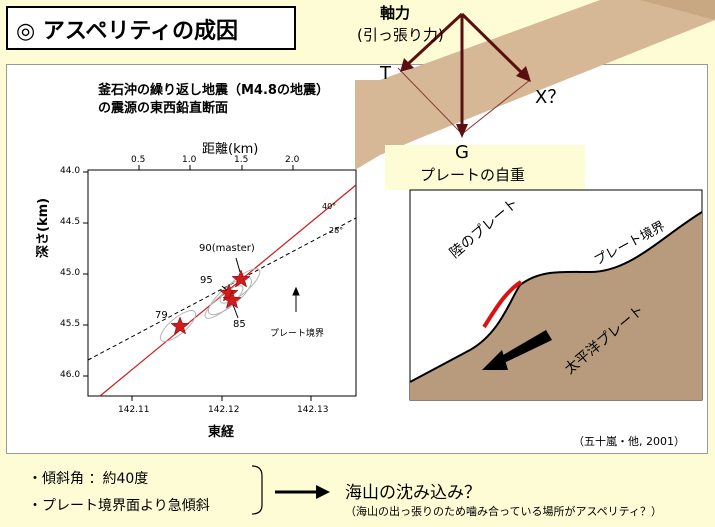 The height and width of the screenshot is (527, 715). I want to click on pacific-plate-area, so click(556, 306).